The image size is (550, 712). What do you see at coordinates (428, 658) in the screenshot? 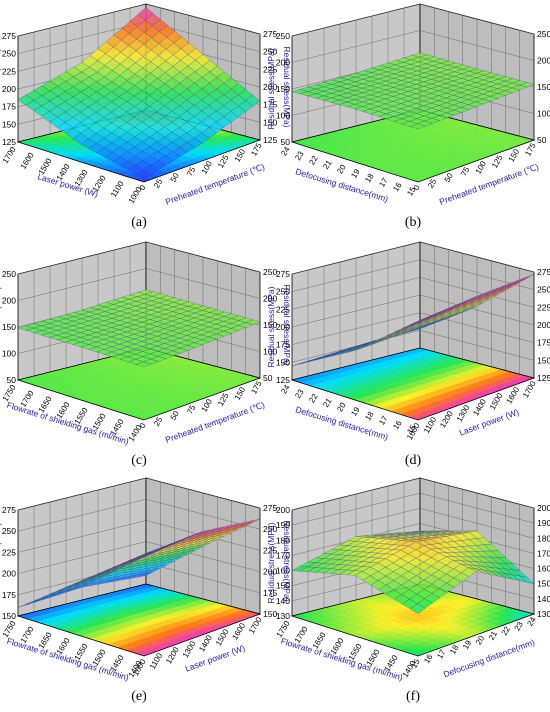
I see `y-tick-label: 16` at bounding box center [428, 658].